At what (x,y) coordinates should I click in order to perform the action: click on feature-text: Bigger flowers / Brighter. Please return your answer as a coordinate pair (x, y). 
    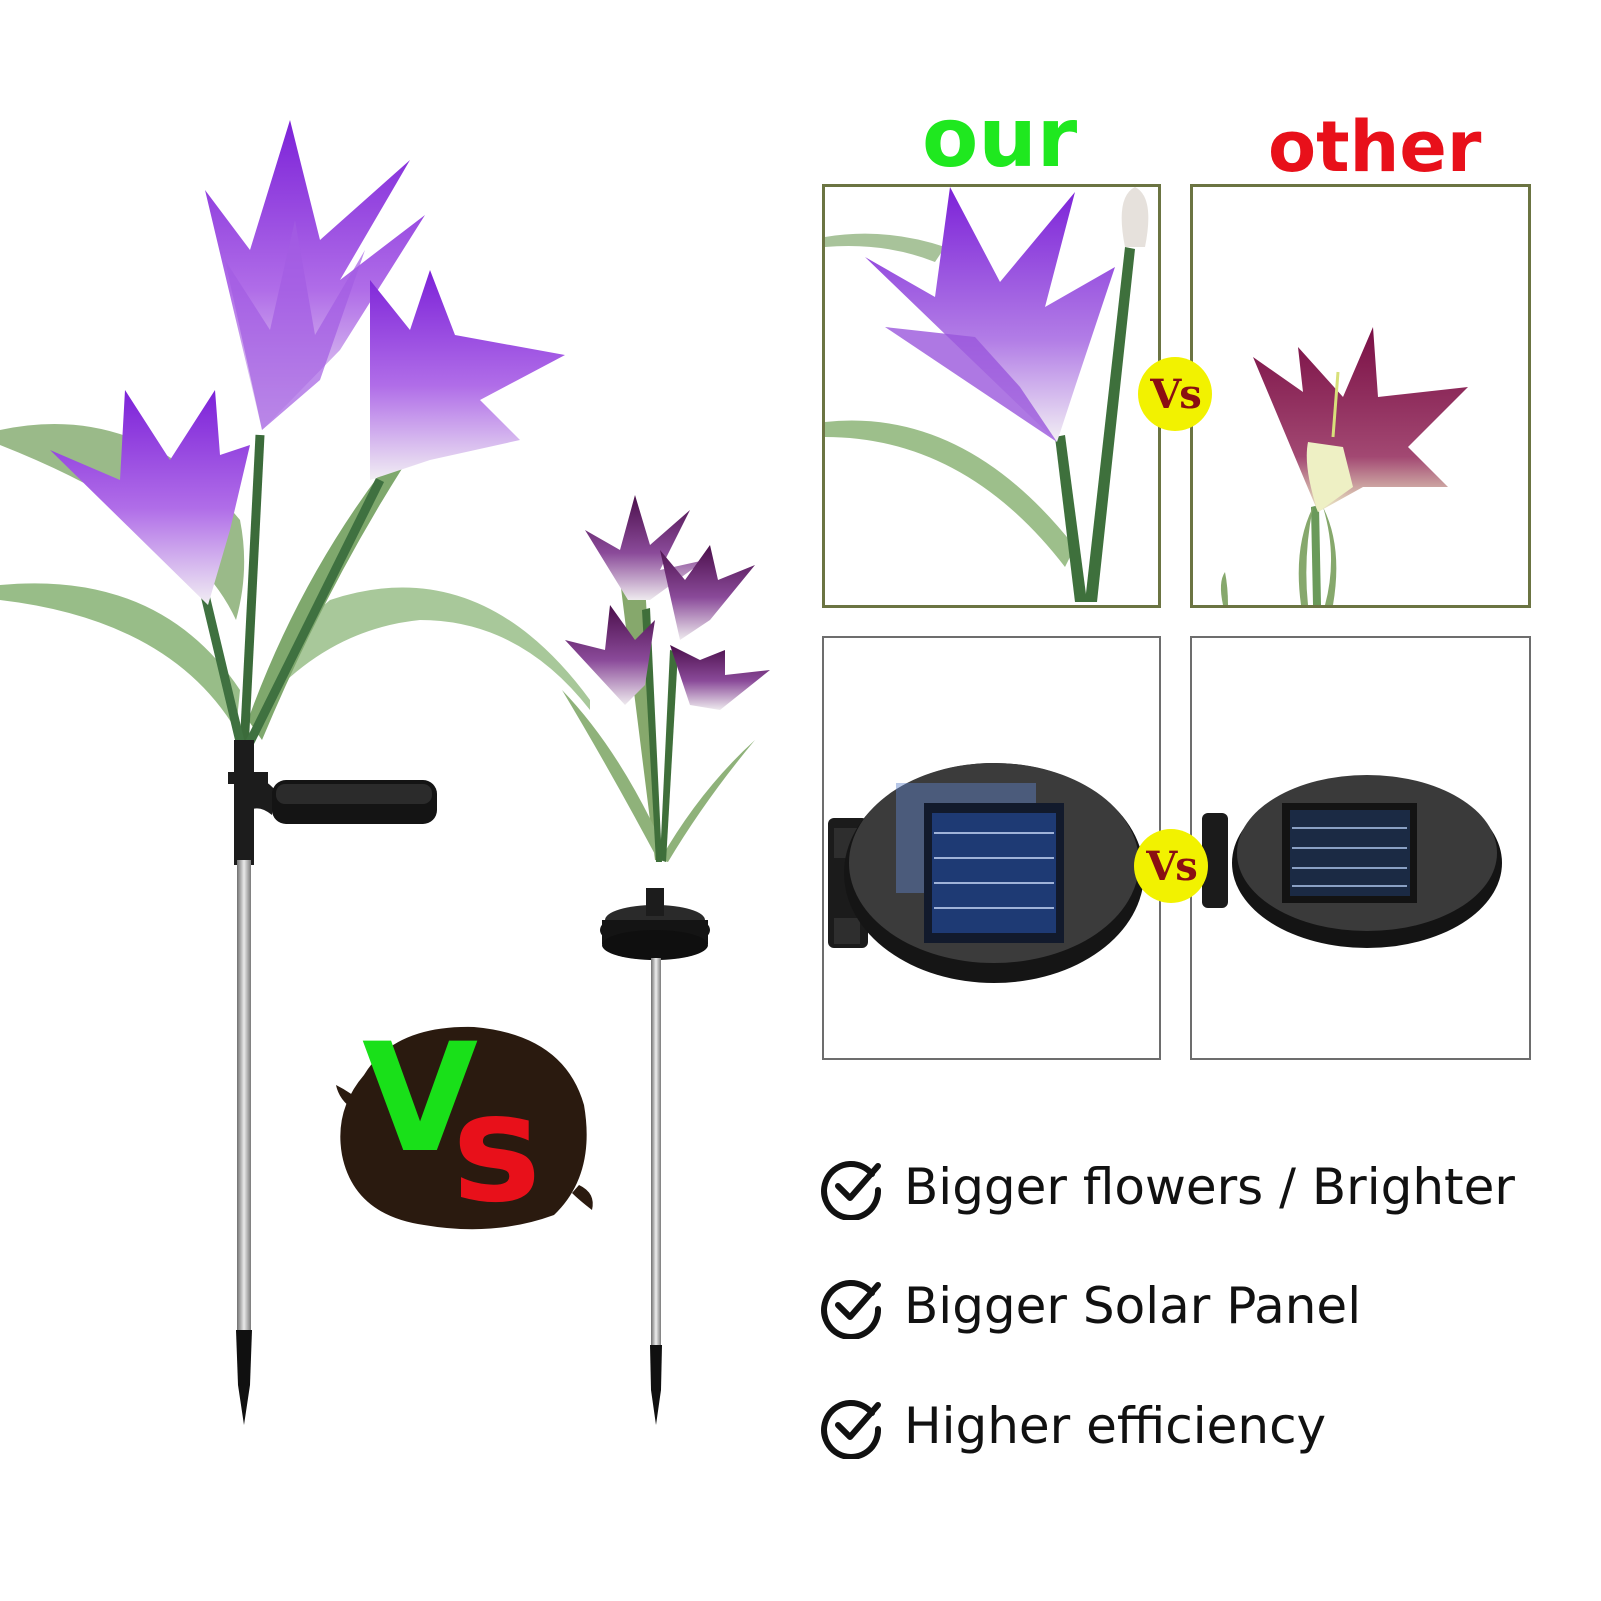
    Looking at the image, I should click on (1209, 1187).